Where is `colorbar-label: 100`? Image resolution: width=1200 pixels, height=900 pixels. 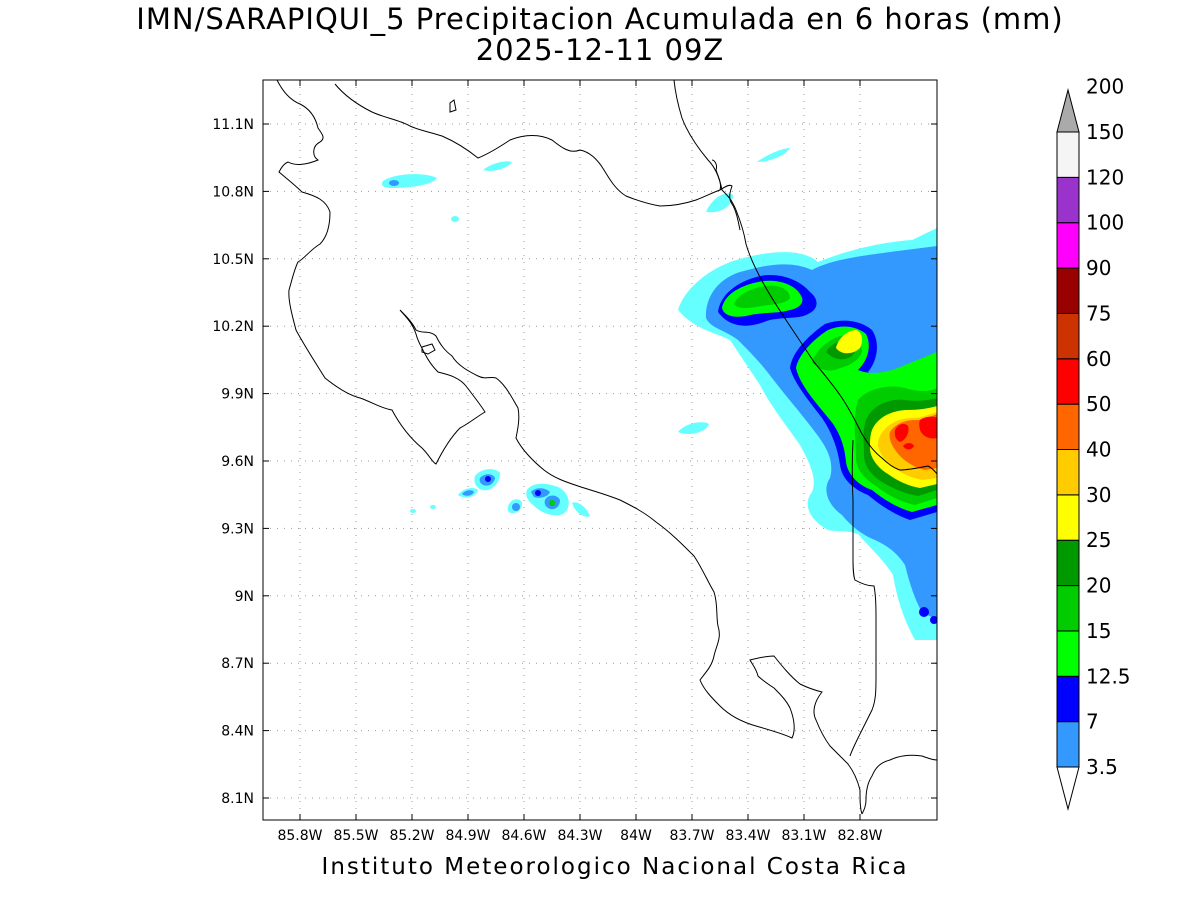 colorbar-label: 100 is located at coordinates (1105, 223).